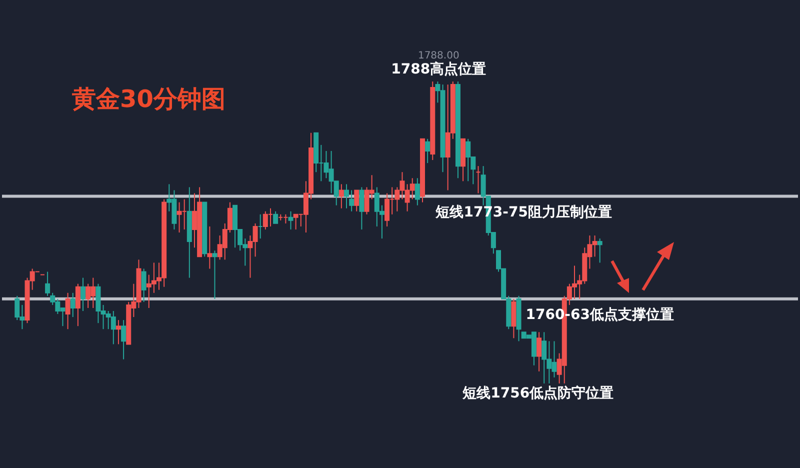 This screenshot has height=468, width=800. What do you see at coordinates (148, 99) in the screenshot?
I see `chart-title: 黄金30分钟图` at bounding box center [148, 99].